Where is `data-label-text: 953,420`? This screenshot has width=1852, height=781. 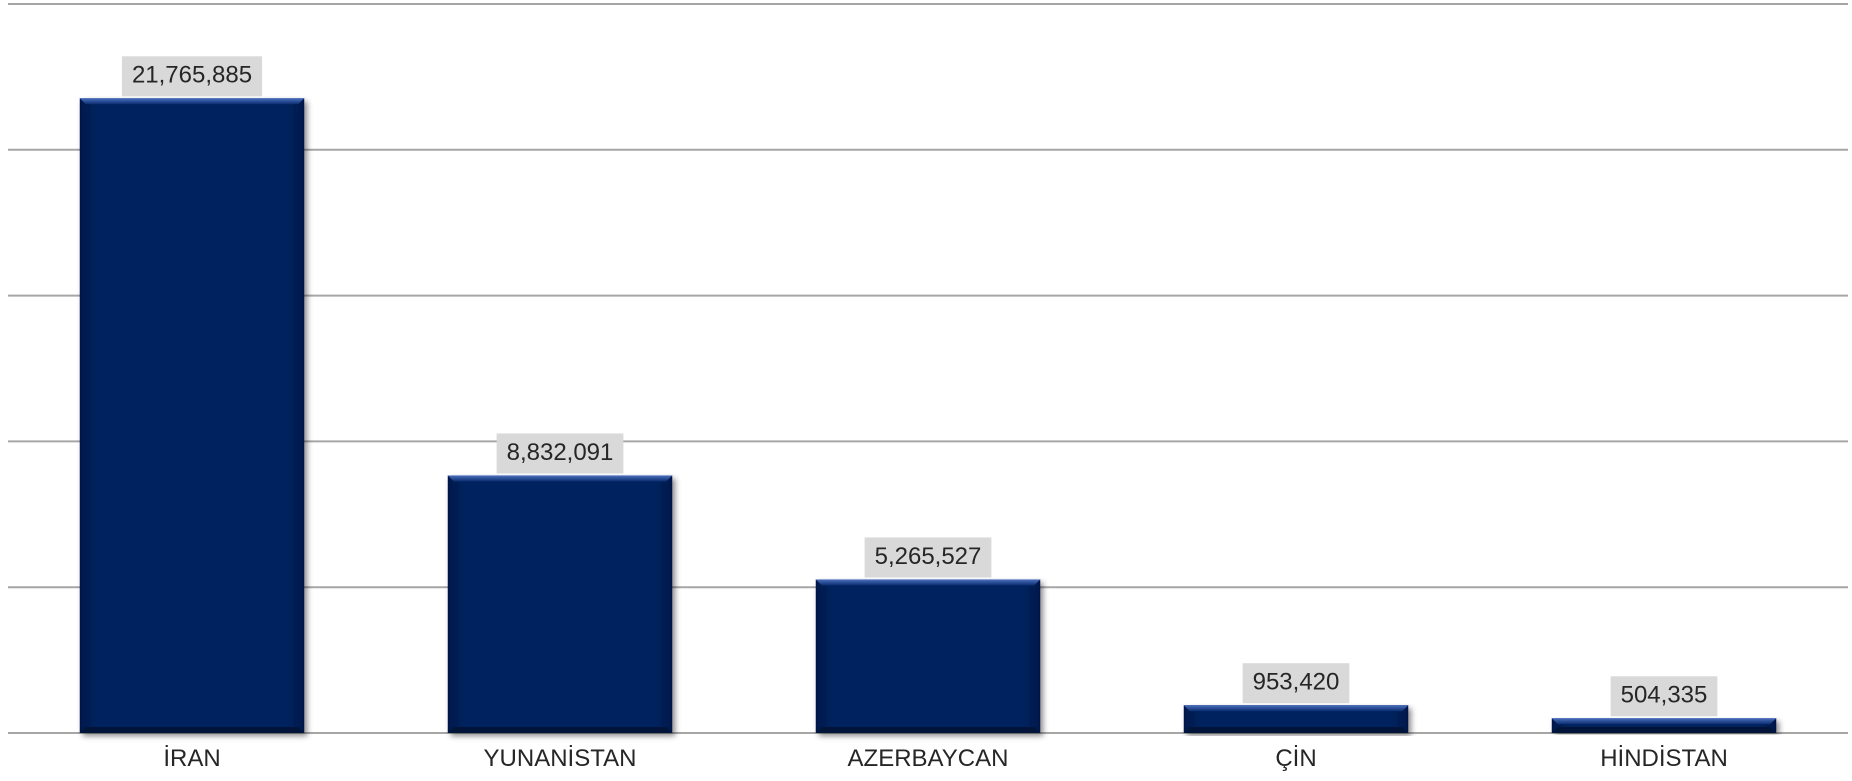 data-label-text: 953,420 is located at coordinates (1296, 682).